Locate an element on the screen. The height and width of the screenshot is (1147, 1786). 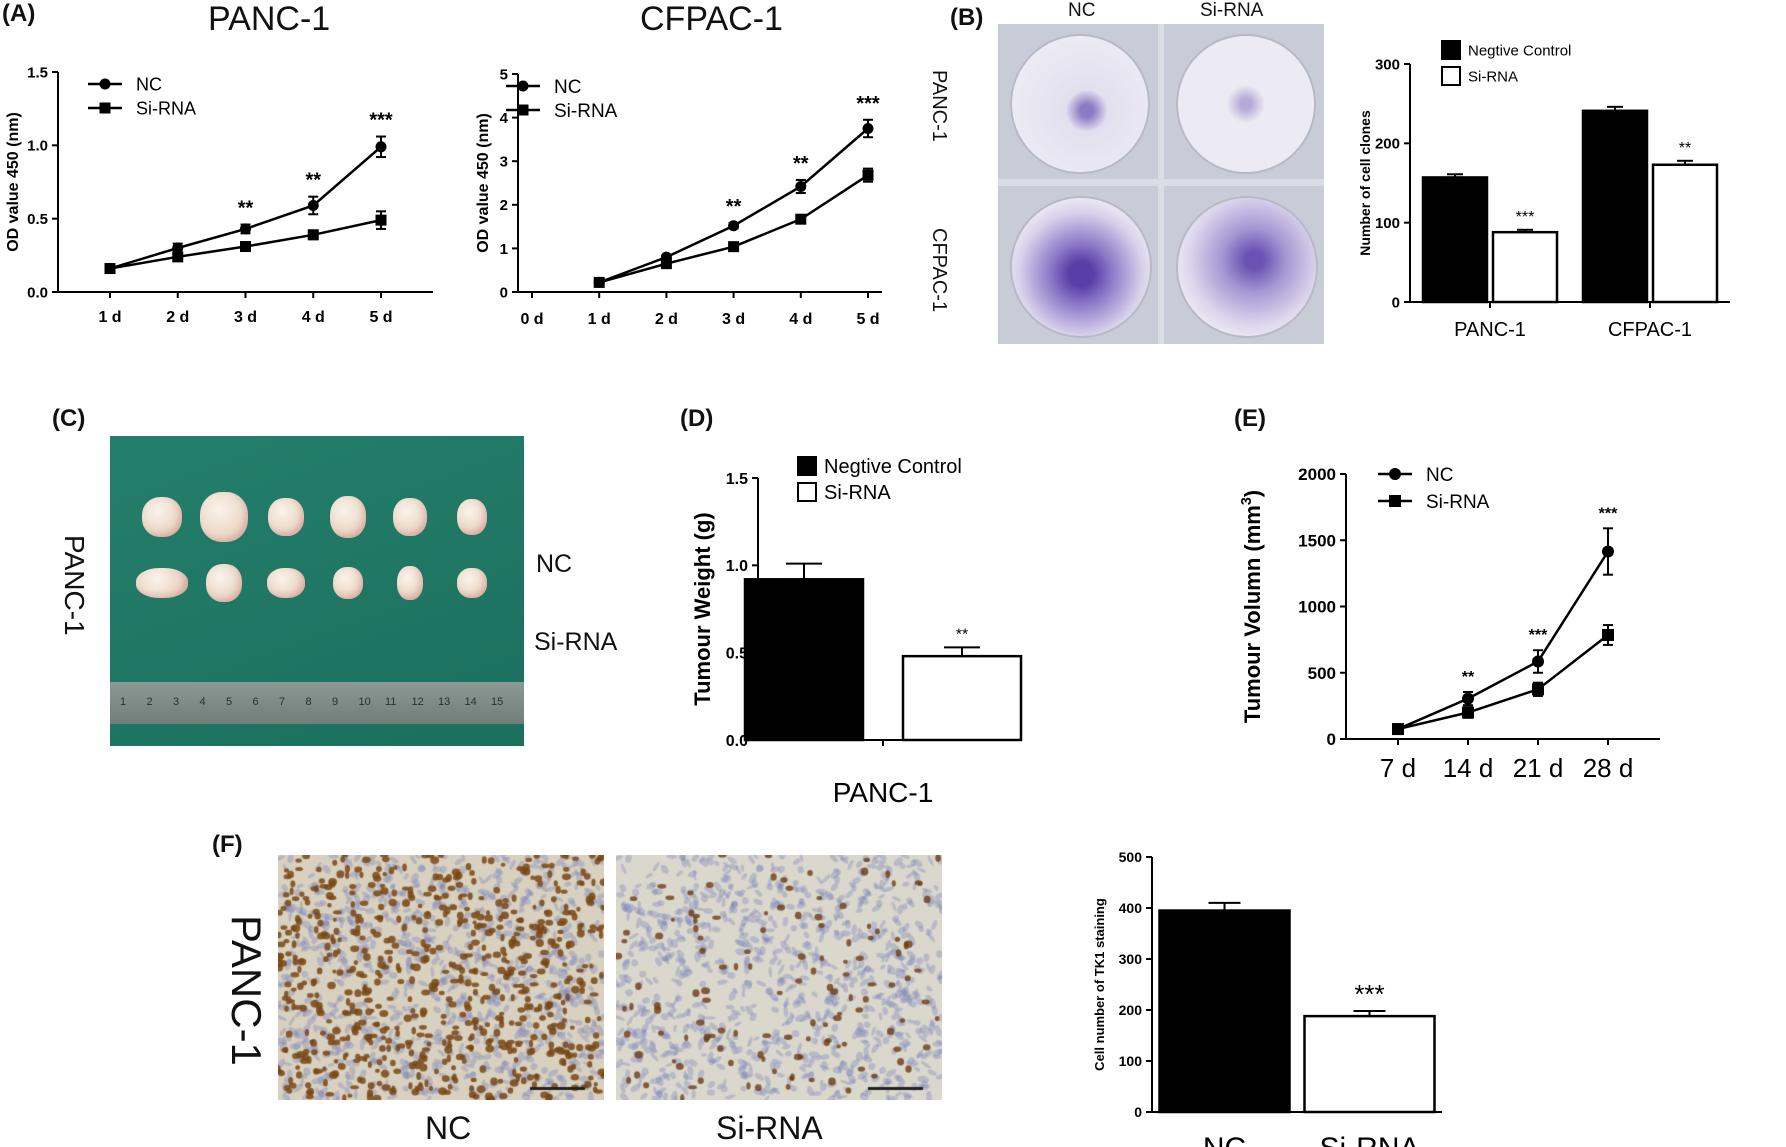
ihc-side-label: PANC-1 is located at coordinates (246, 990).